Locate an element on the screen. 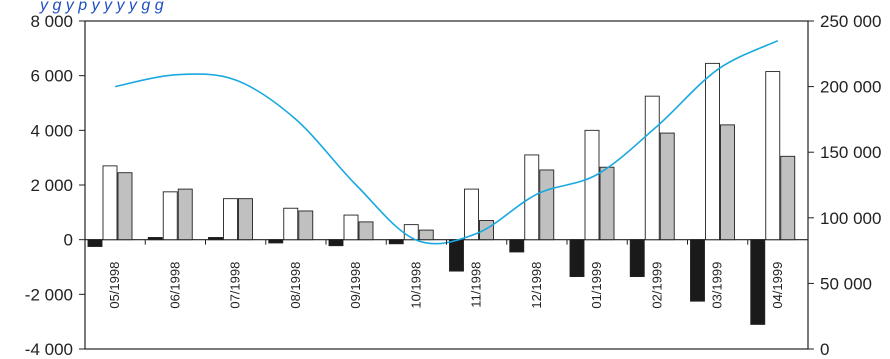  right-tick-label: 100 000 is located at coordinates (850, 218).